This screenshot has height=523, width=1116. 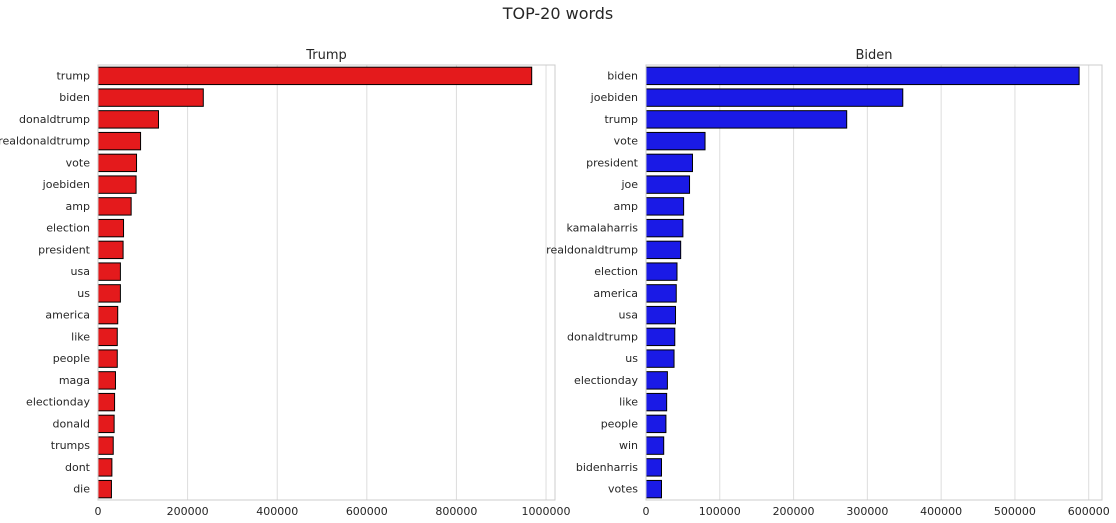 What do you see at coordinates (720, 511) in the screenshot?
I see `x-tick-label: 100000` at bounding box center [720, 511].